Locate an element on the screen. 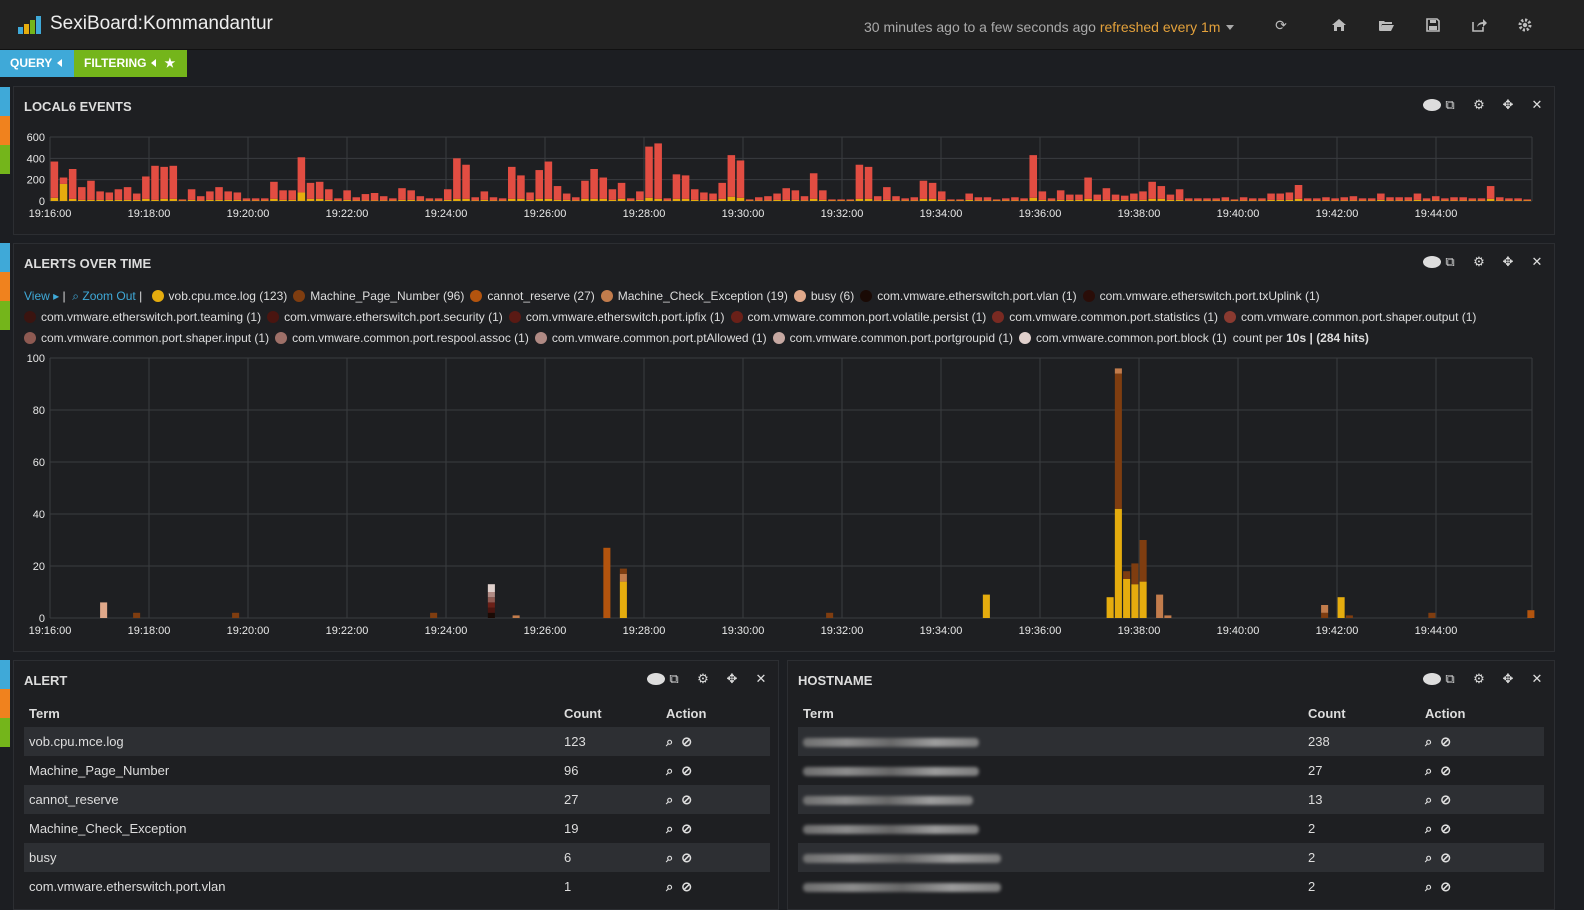 This screenshot has height=910, width=1584. duplicate-icon: ⧉ is located at coordinates (674, 678).